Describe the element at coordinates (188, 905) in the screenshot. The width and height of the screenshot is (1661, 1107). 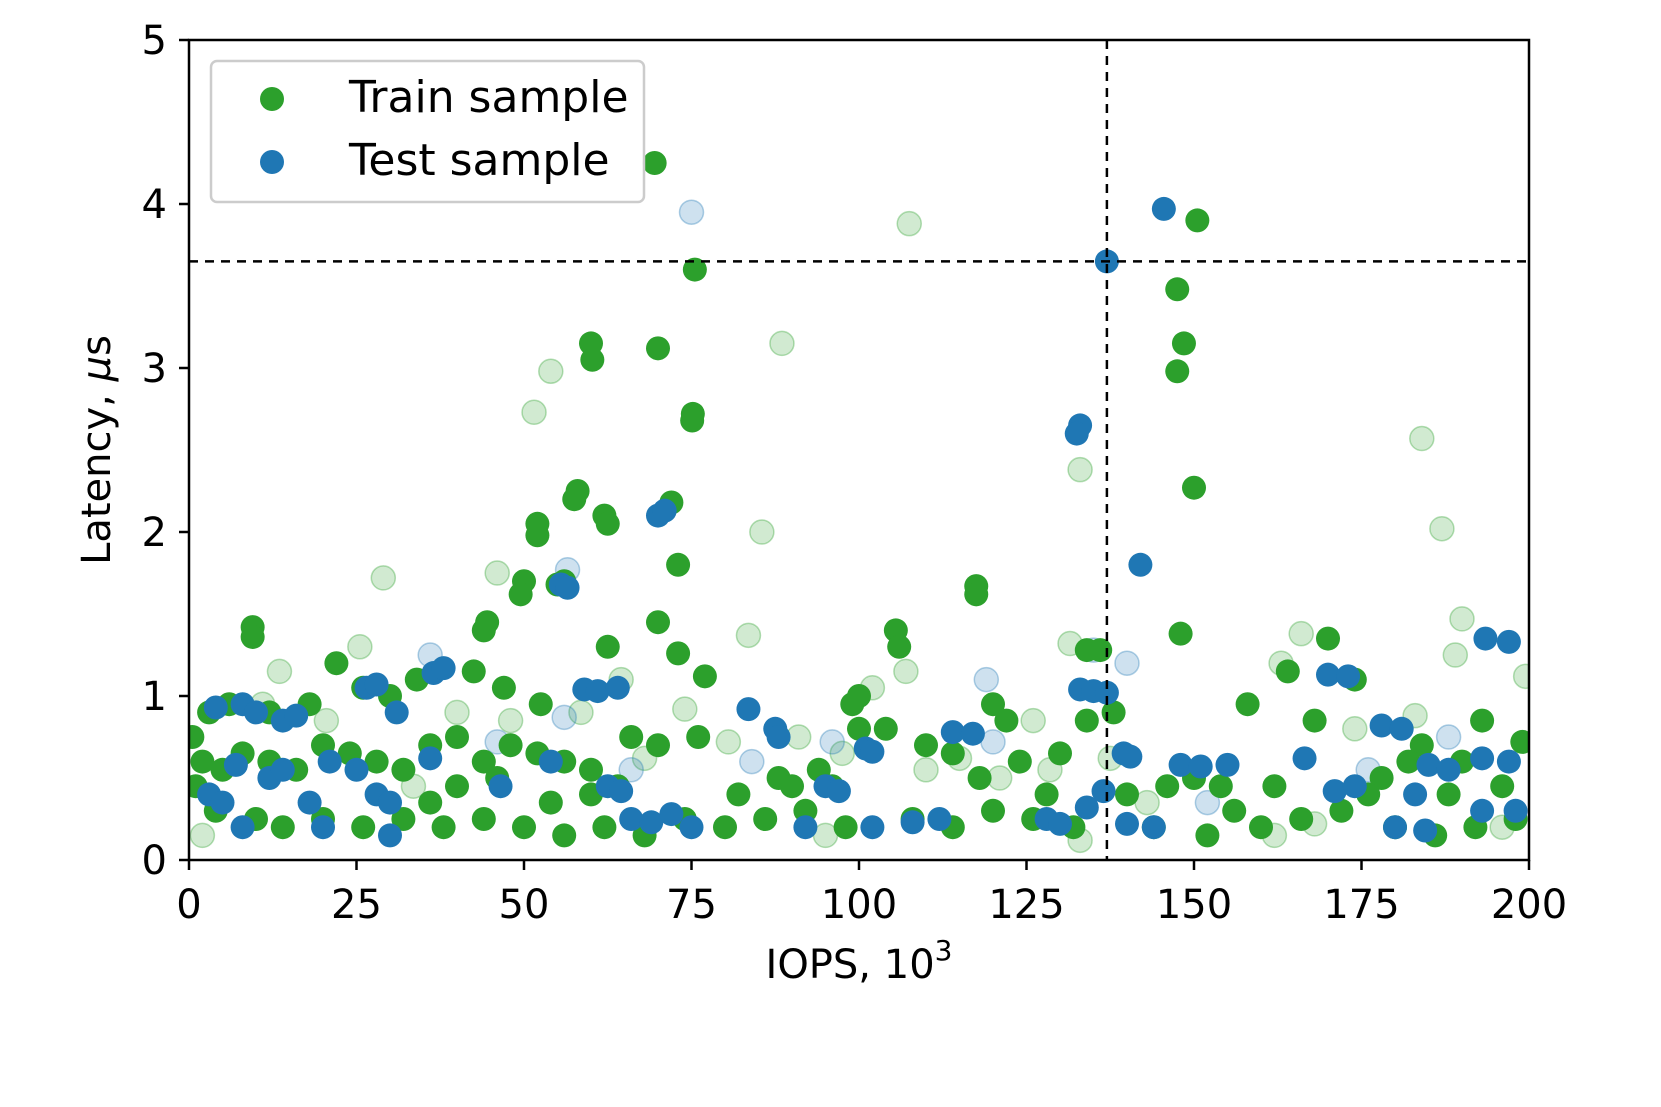
I see `x-tick-label: 0` at that location.